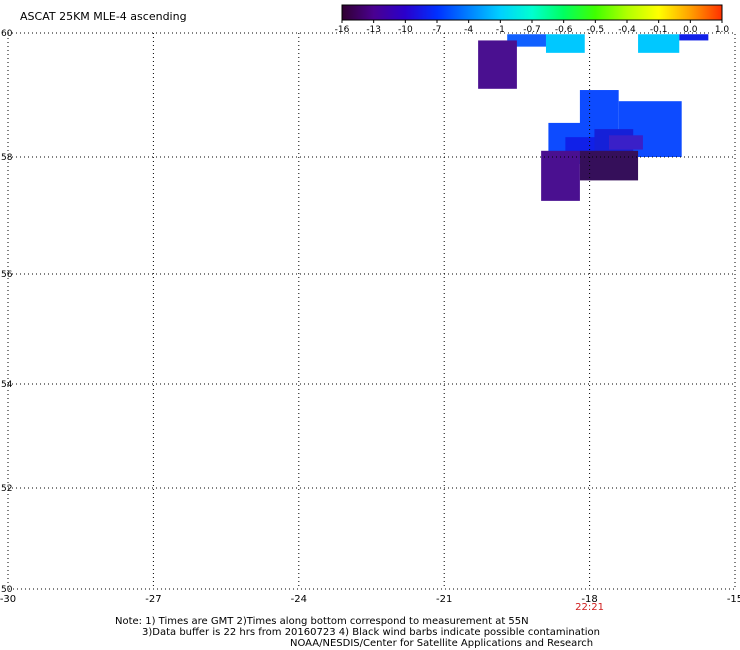 Image resolution: width=740 pixels, height=650 pixels. I want to click on colorbar-label: -13, so click(373, 30).